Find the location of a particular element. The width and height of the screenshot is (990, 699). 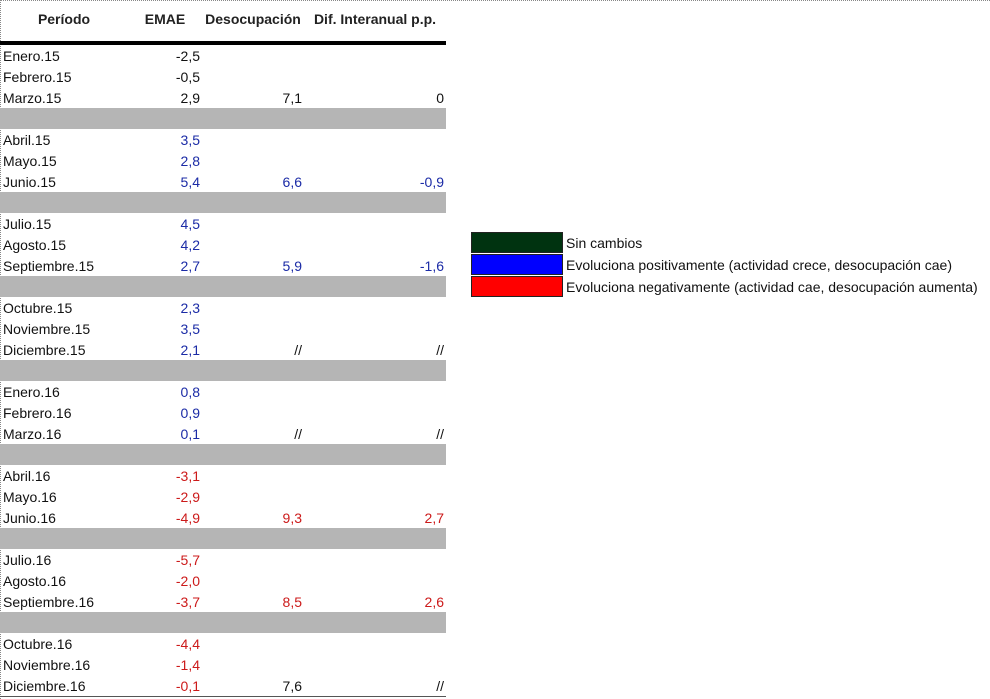

table-row: Enero.16 0,8 is located at coordinates (223, 391).